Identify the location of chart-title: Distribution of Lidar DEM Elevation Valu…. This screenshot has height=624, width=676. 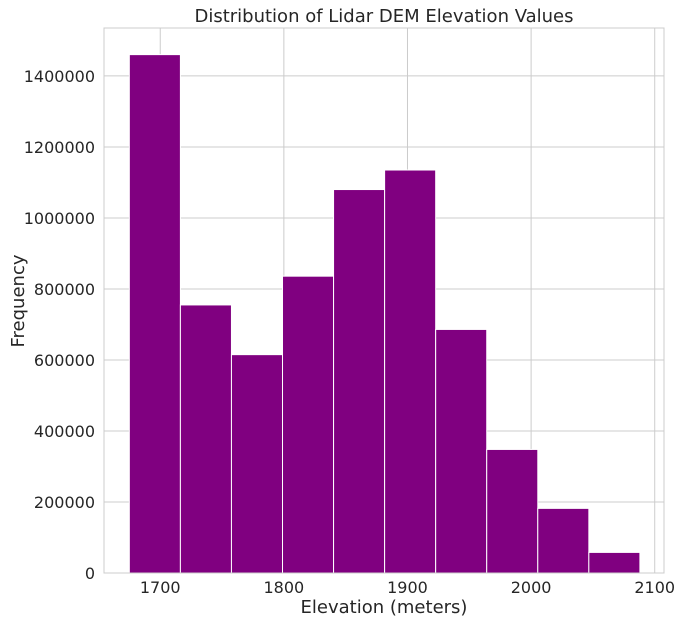
(383, 16).